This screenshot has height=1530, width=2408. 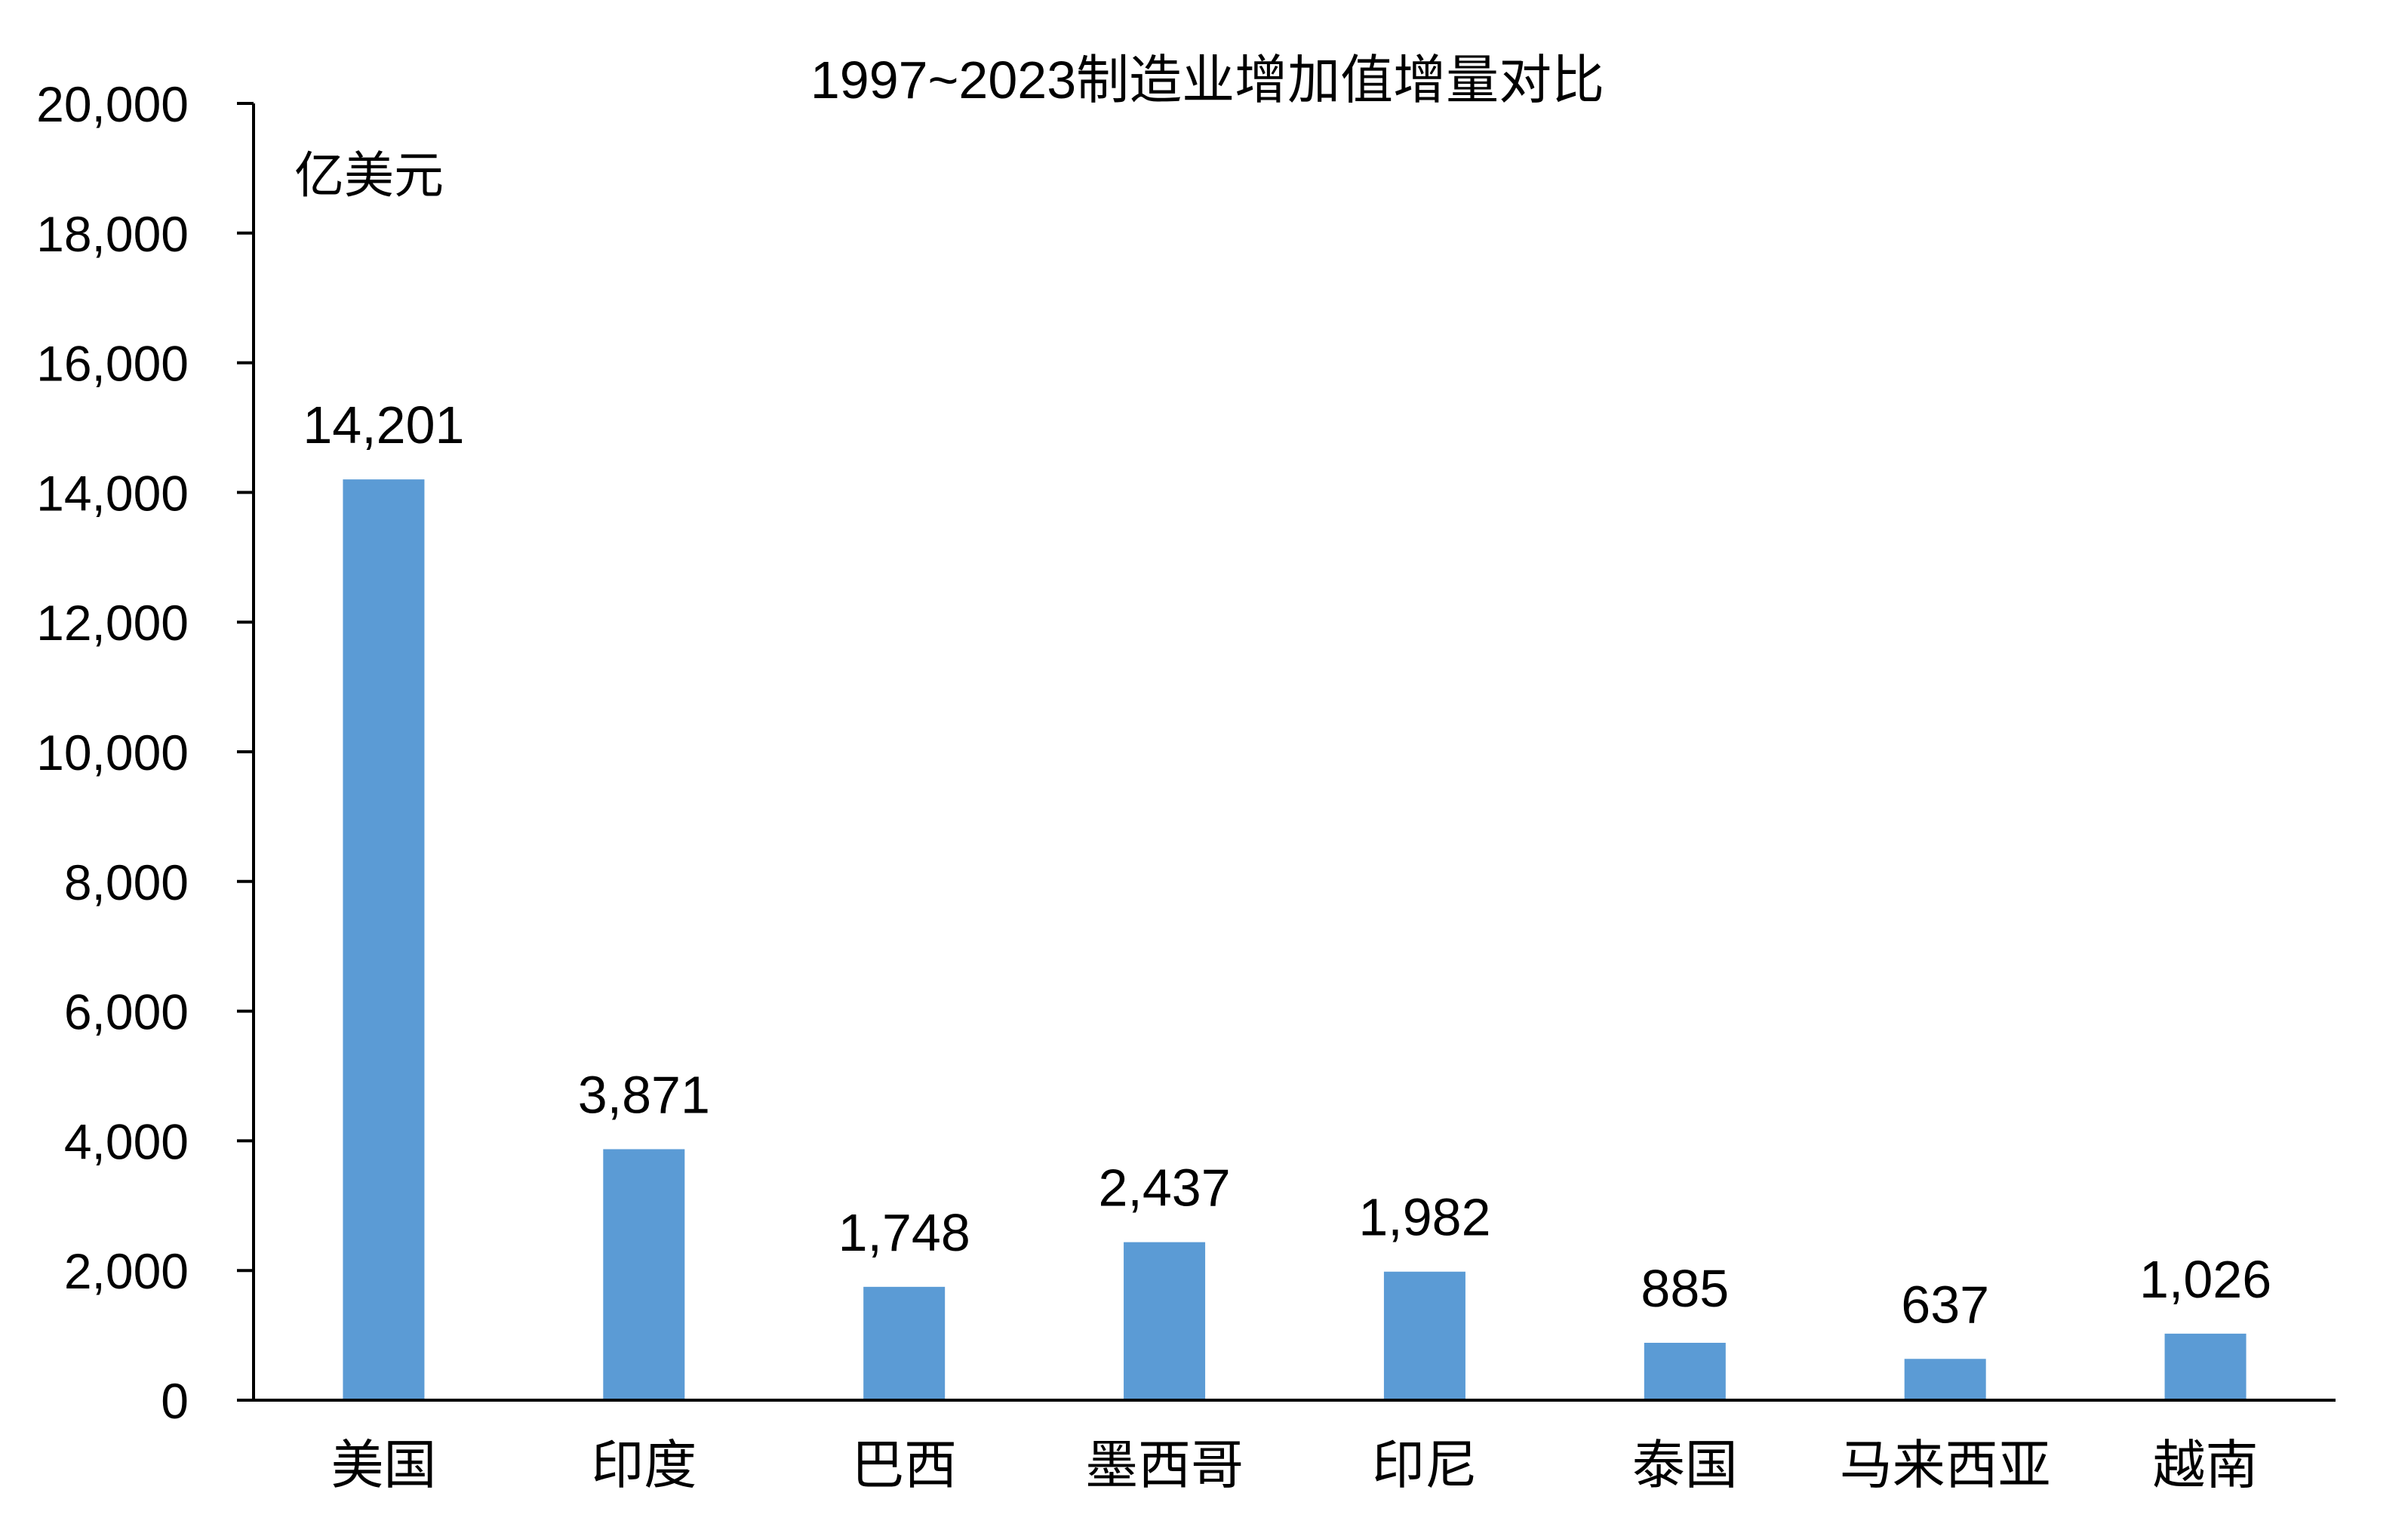 I want to click on y-tick-label: 8,000, so click(x=126, y=882).